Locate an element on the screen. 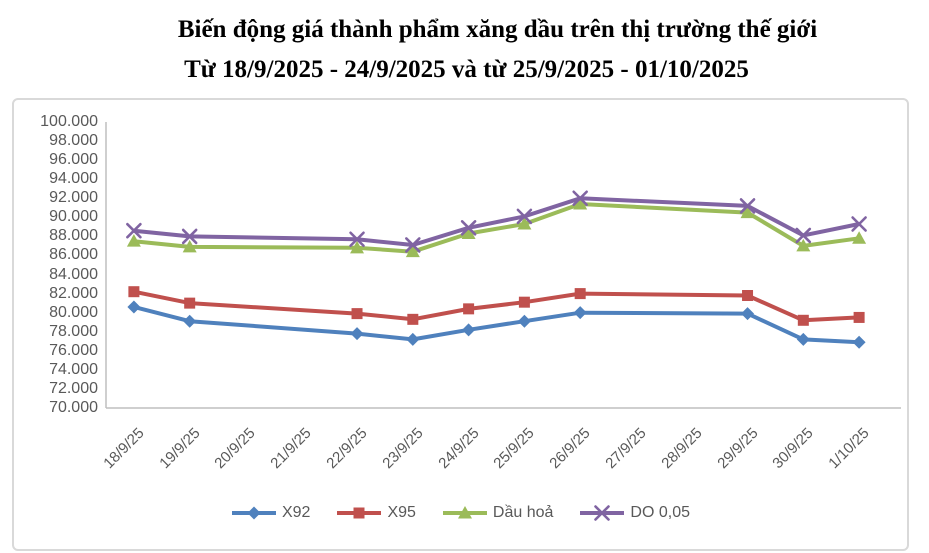 This screenshot has width=929, height=553. legend-item-dau-hoa: Dầu hoả is located at coordinates (498, 513).